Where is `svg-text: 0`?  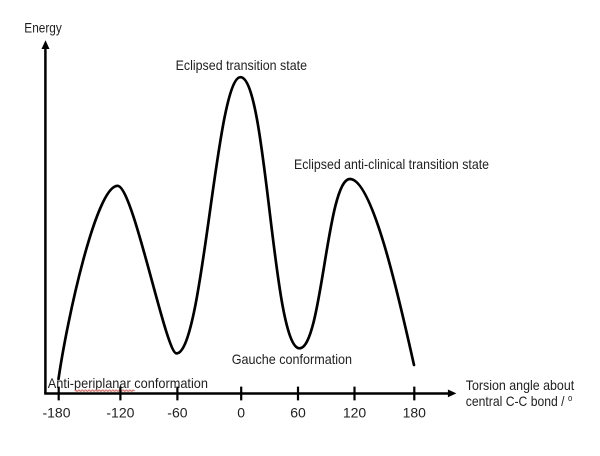
svg-text: 0 is located at coordinates (241, 412).